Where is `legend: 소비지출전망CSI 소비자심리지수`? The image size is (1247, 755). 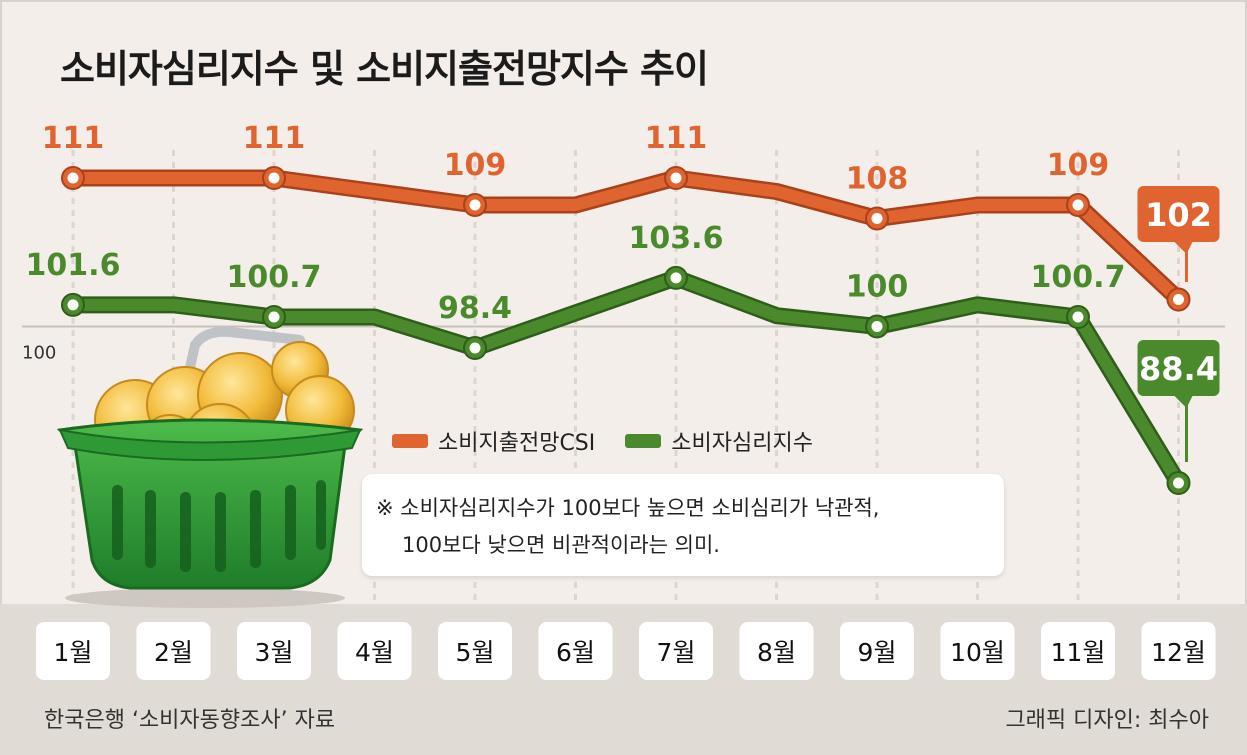
legend: 소비지출전망CSI 소비자심리지수 is located at coordinates (602, 441).